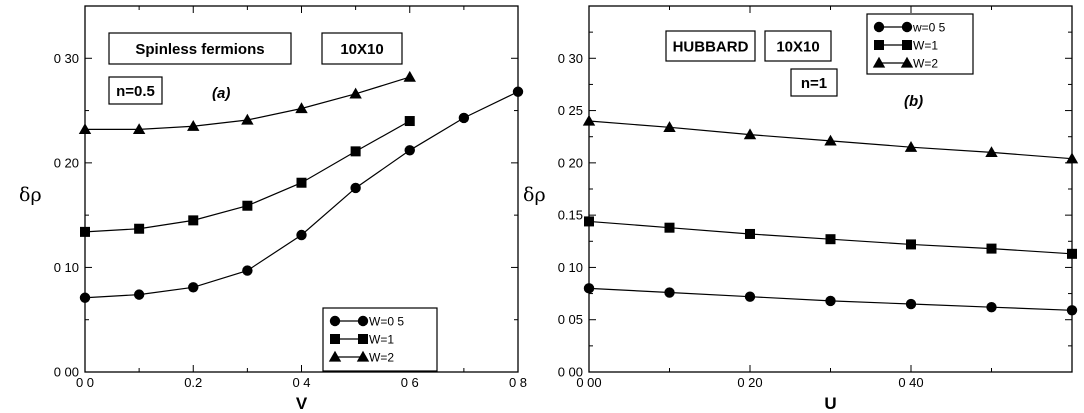 This screenshot has height=413, width=1084. Describe the element at coordinates (570, 110) in the screenshot. I see `y-tick-label: 0 25` at that location.